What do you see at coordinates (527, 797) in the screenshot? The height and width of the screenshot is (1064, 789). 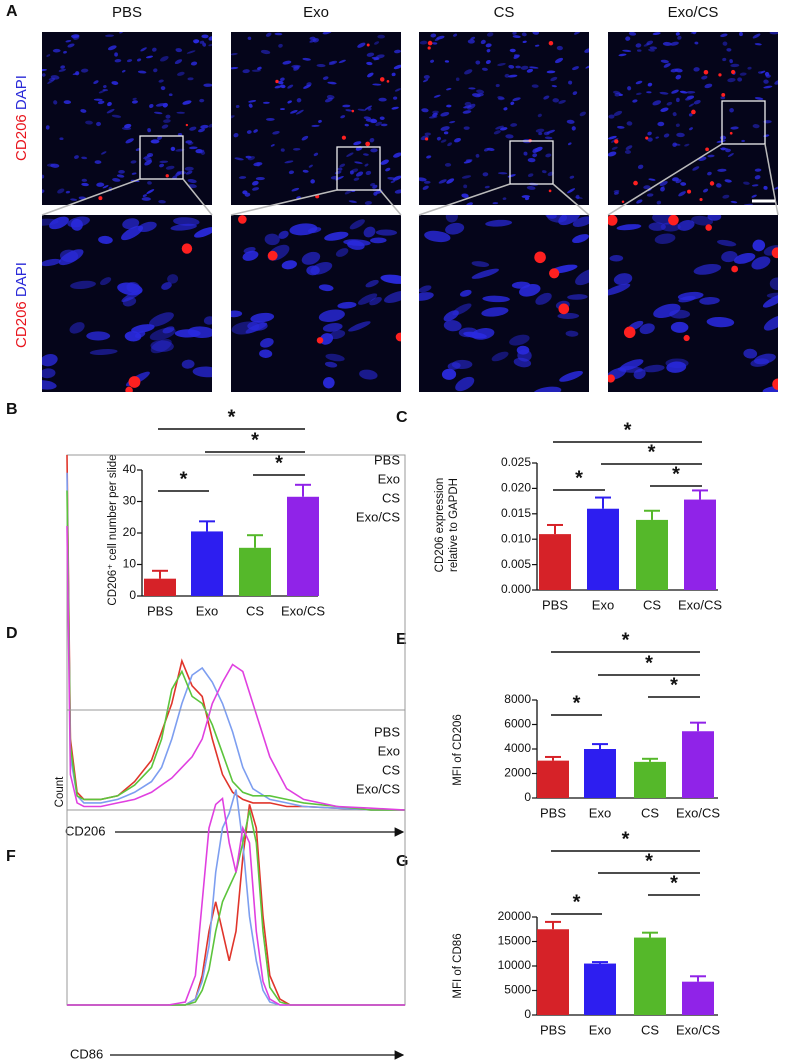 I see `y-tick-label: 0` at bounding box center [527, 797].